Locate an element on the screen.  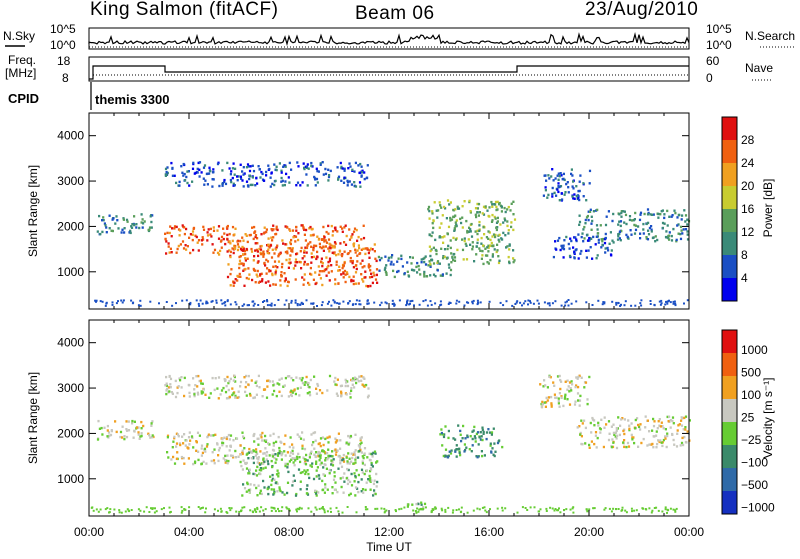
nsearch-label: N.Search is located at coordinates (770, 36).